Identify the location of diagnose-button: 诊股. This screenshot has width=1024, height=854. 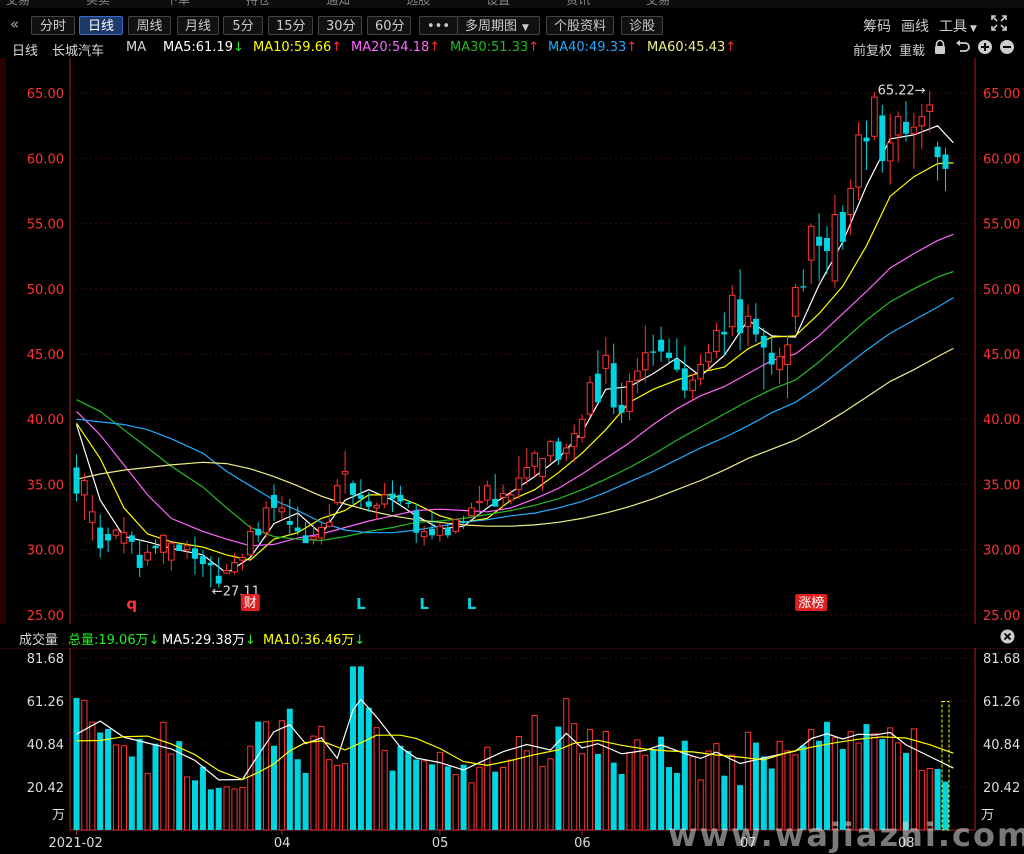
(642, 25).